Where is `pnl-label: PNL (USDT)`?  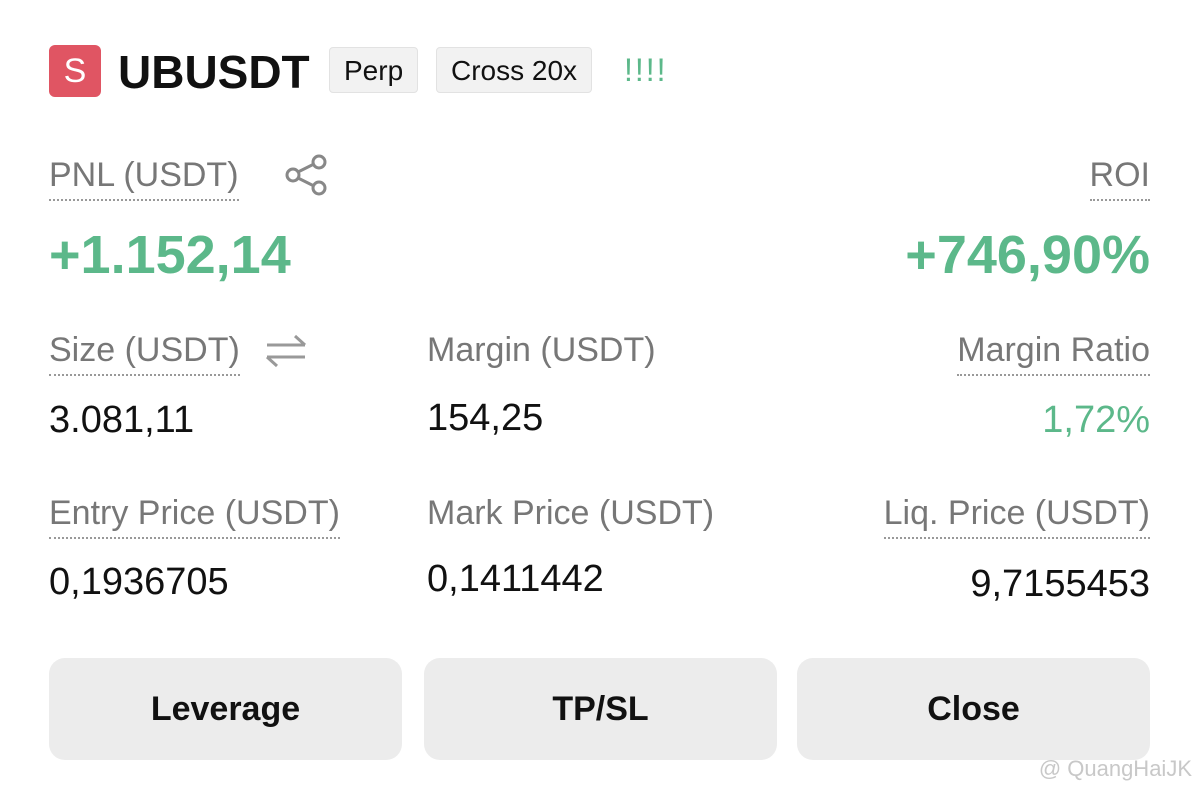
pnl-label: PNL (USDT) is located at coordinates (144, 178).